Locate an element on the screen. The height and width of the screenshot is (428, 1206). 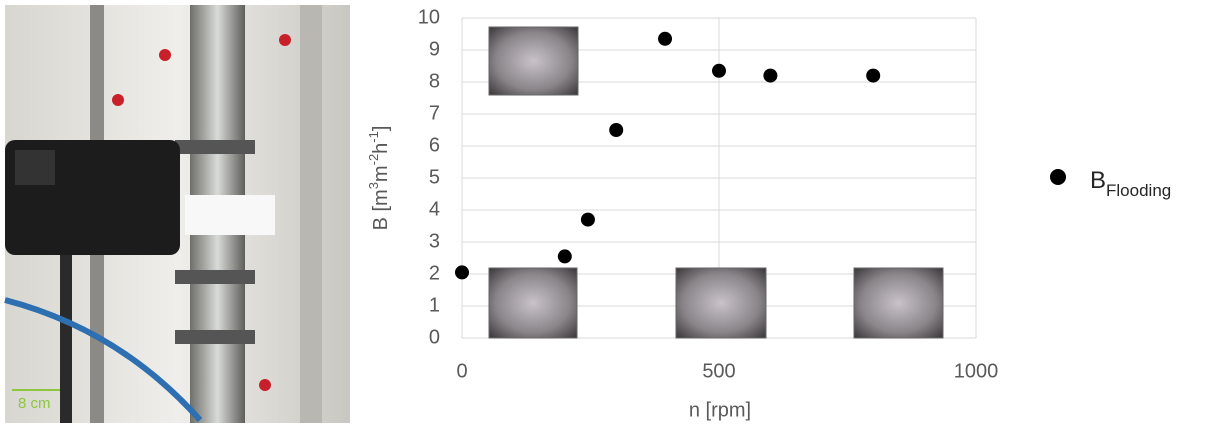
y-axis-label-part: -2 is located at coordinates (373, 160).